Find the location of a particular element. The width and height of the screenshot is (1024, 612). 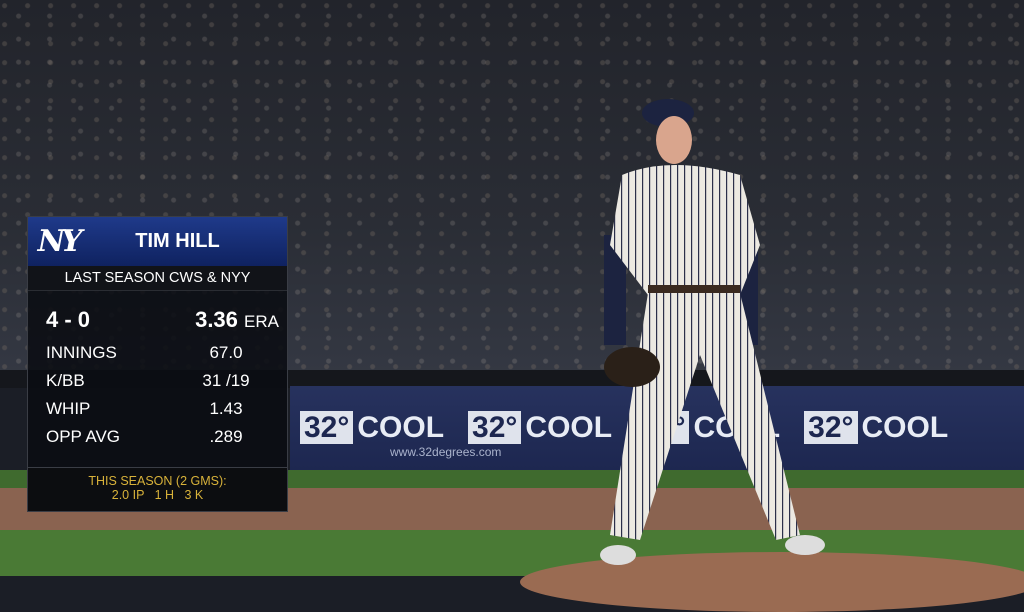

this-season-footer: THIS SEASON (2 GMS): 2.0 IP 1 H 3 K is located at coordinates (157, 489).